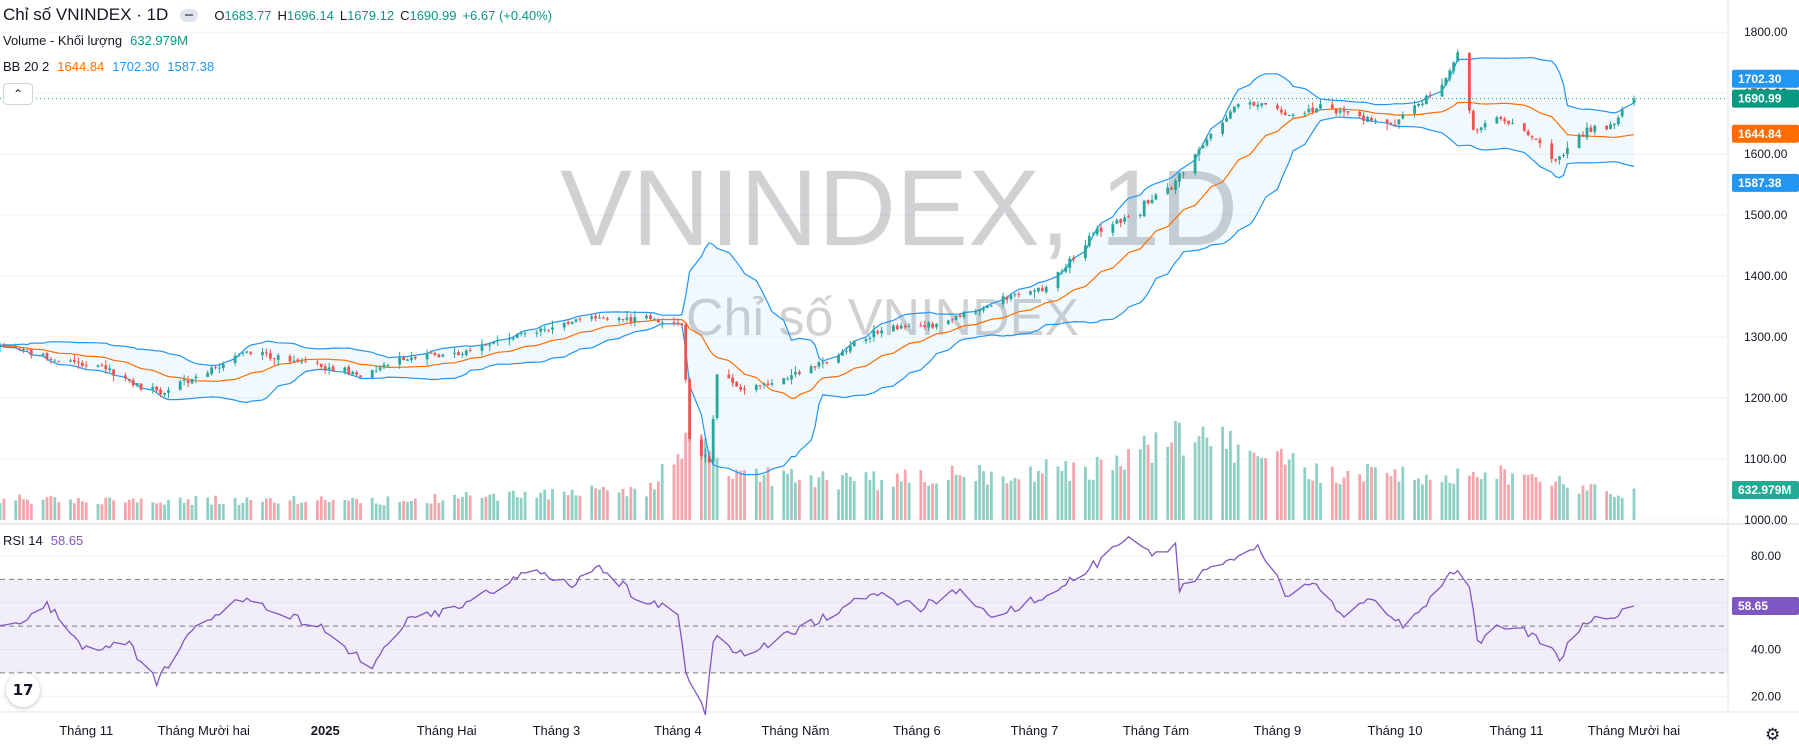 The image size is (1799, 746). I want to click on gear-icon: ⚙, so click(1772, 735).